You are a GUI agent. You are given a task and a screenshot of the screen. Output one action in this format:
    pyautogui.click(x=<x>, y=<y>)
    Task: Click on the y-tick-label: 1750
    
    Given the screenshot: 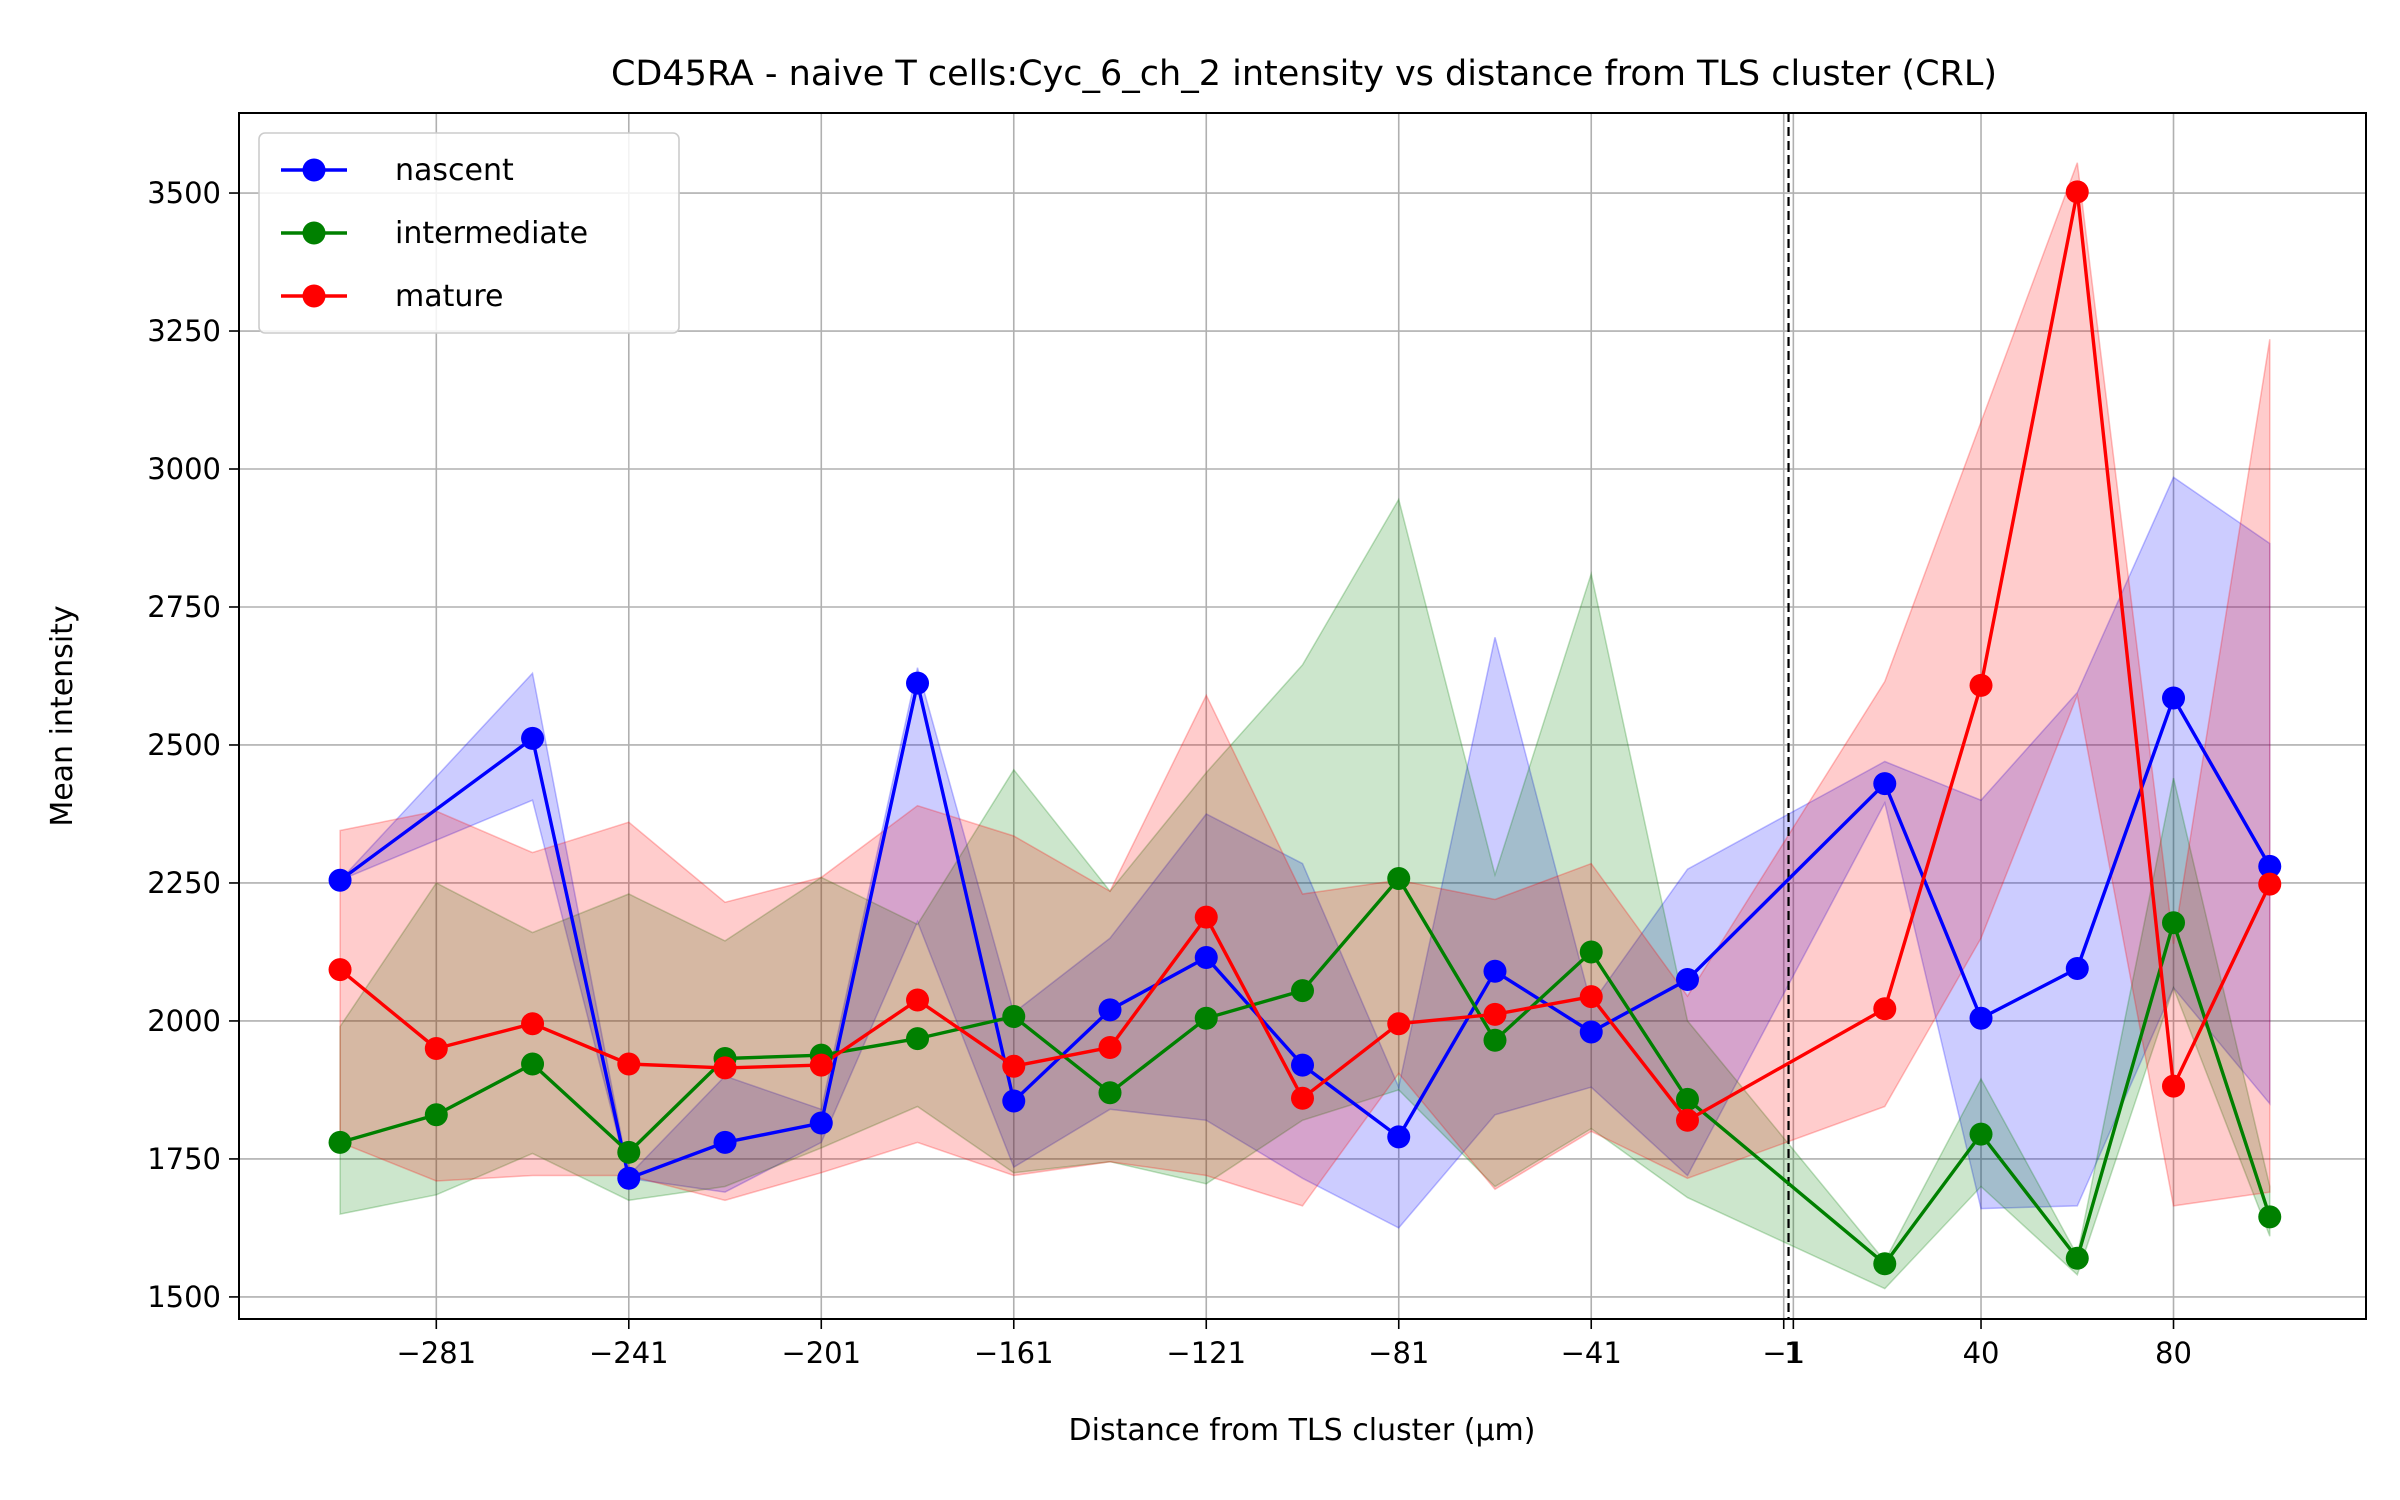 What is the action you would take?
    pyautogui.click(x=184, y=1159)
    